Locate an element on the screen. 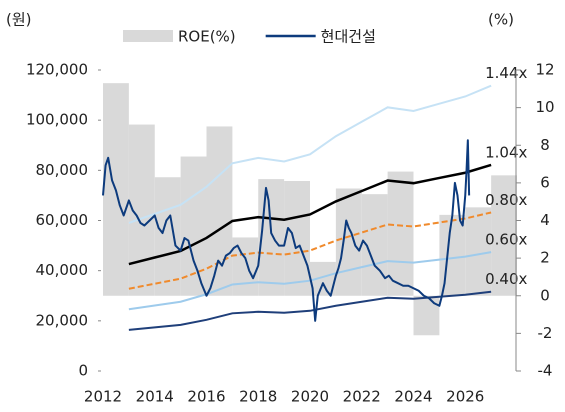  band-label: 1.44x is located at coordinates (506, 73).